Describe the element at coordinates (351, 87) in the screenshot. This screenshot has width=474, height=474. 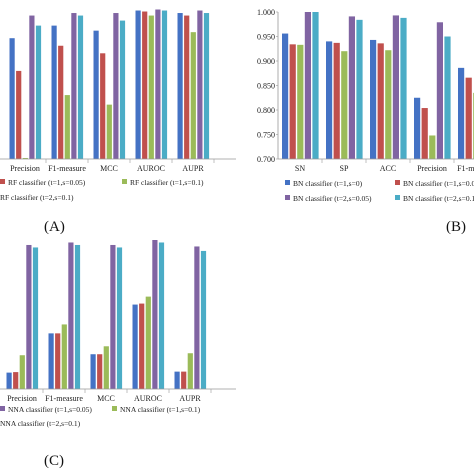
I see `bar-series-3-sp` at that location.